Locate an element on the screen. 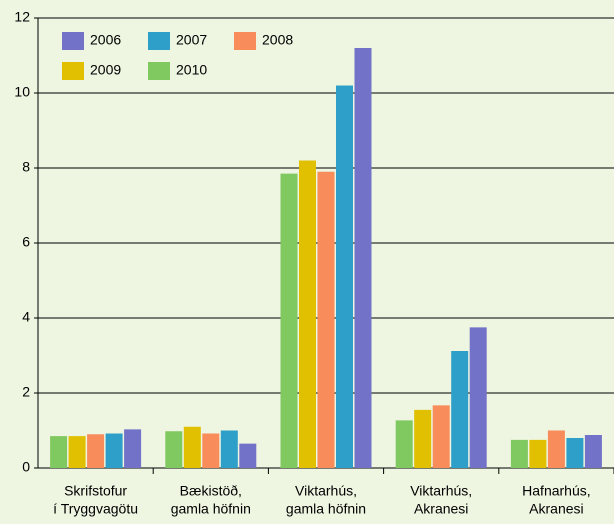  y-tick-label: 10 is located at coordinates (22, 92).